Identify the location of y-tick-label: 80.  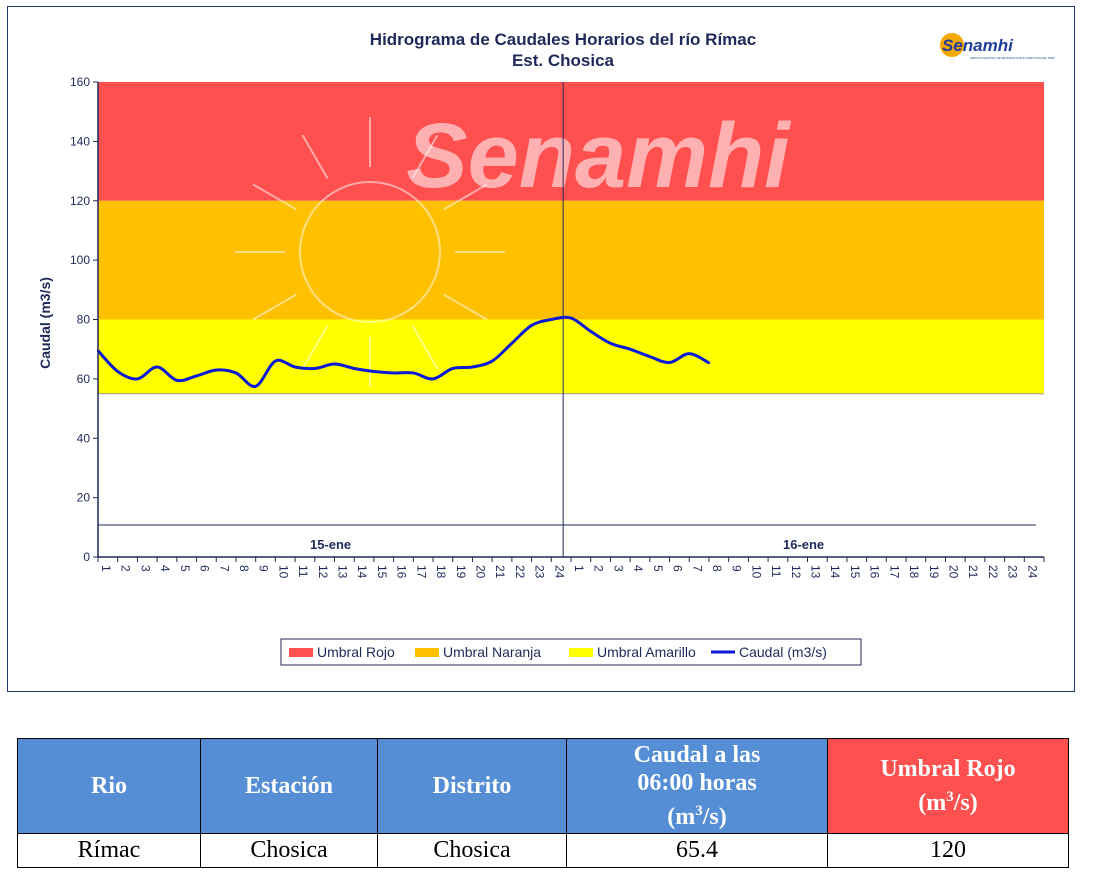
(84, 320).